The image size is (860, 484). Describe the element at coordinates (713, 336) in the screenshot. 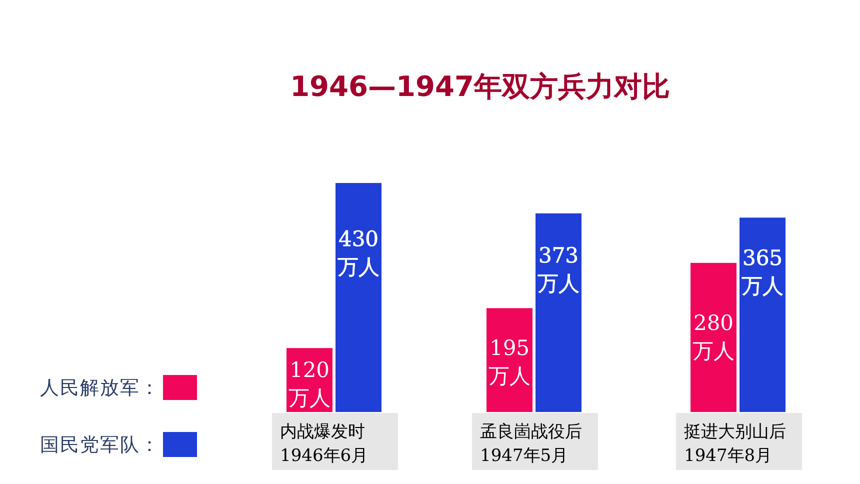

I see `data-label: 280 万人` at that location.